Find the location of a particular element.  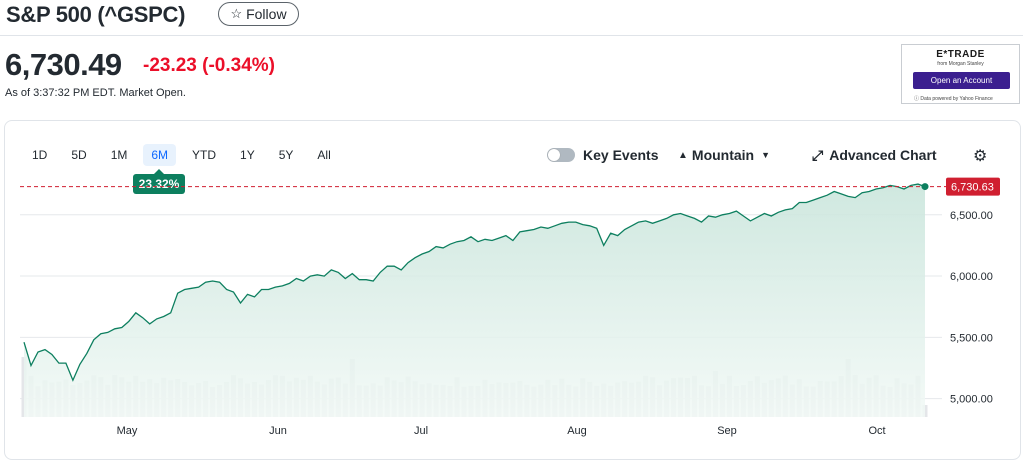

market-status-timestamp: As of 3:37:32 PM EDT. Market Open. is located at coordinates (95, 93).